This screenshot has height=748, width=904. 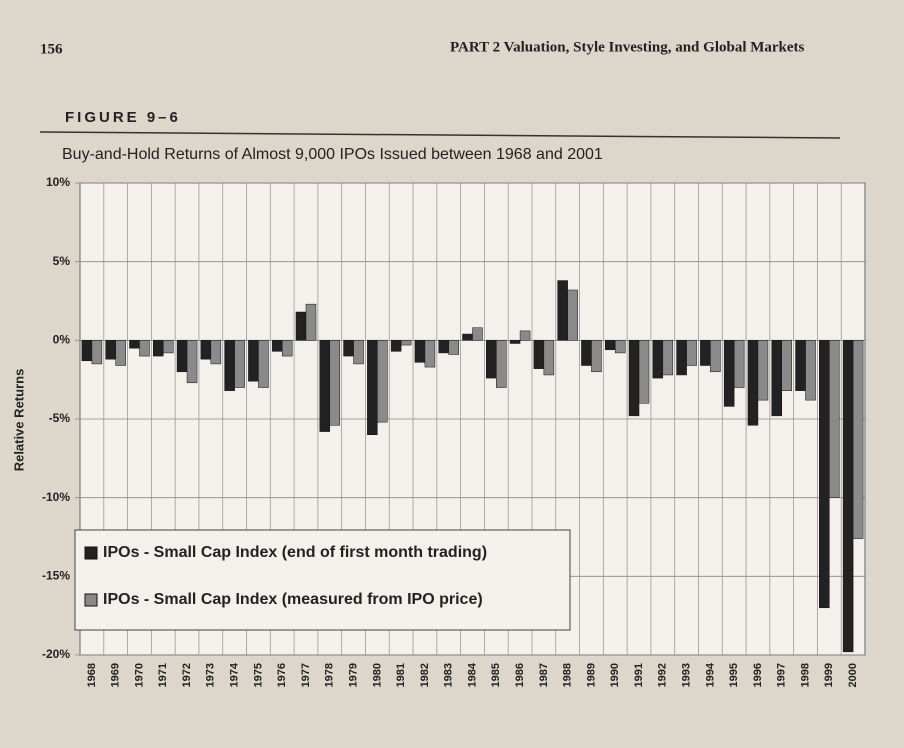 What do you see at coordinates (322, 580) in the screenshot?
I see `legend-box` at bounding box center [322, 580].